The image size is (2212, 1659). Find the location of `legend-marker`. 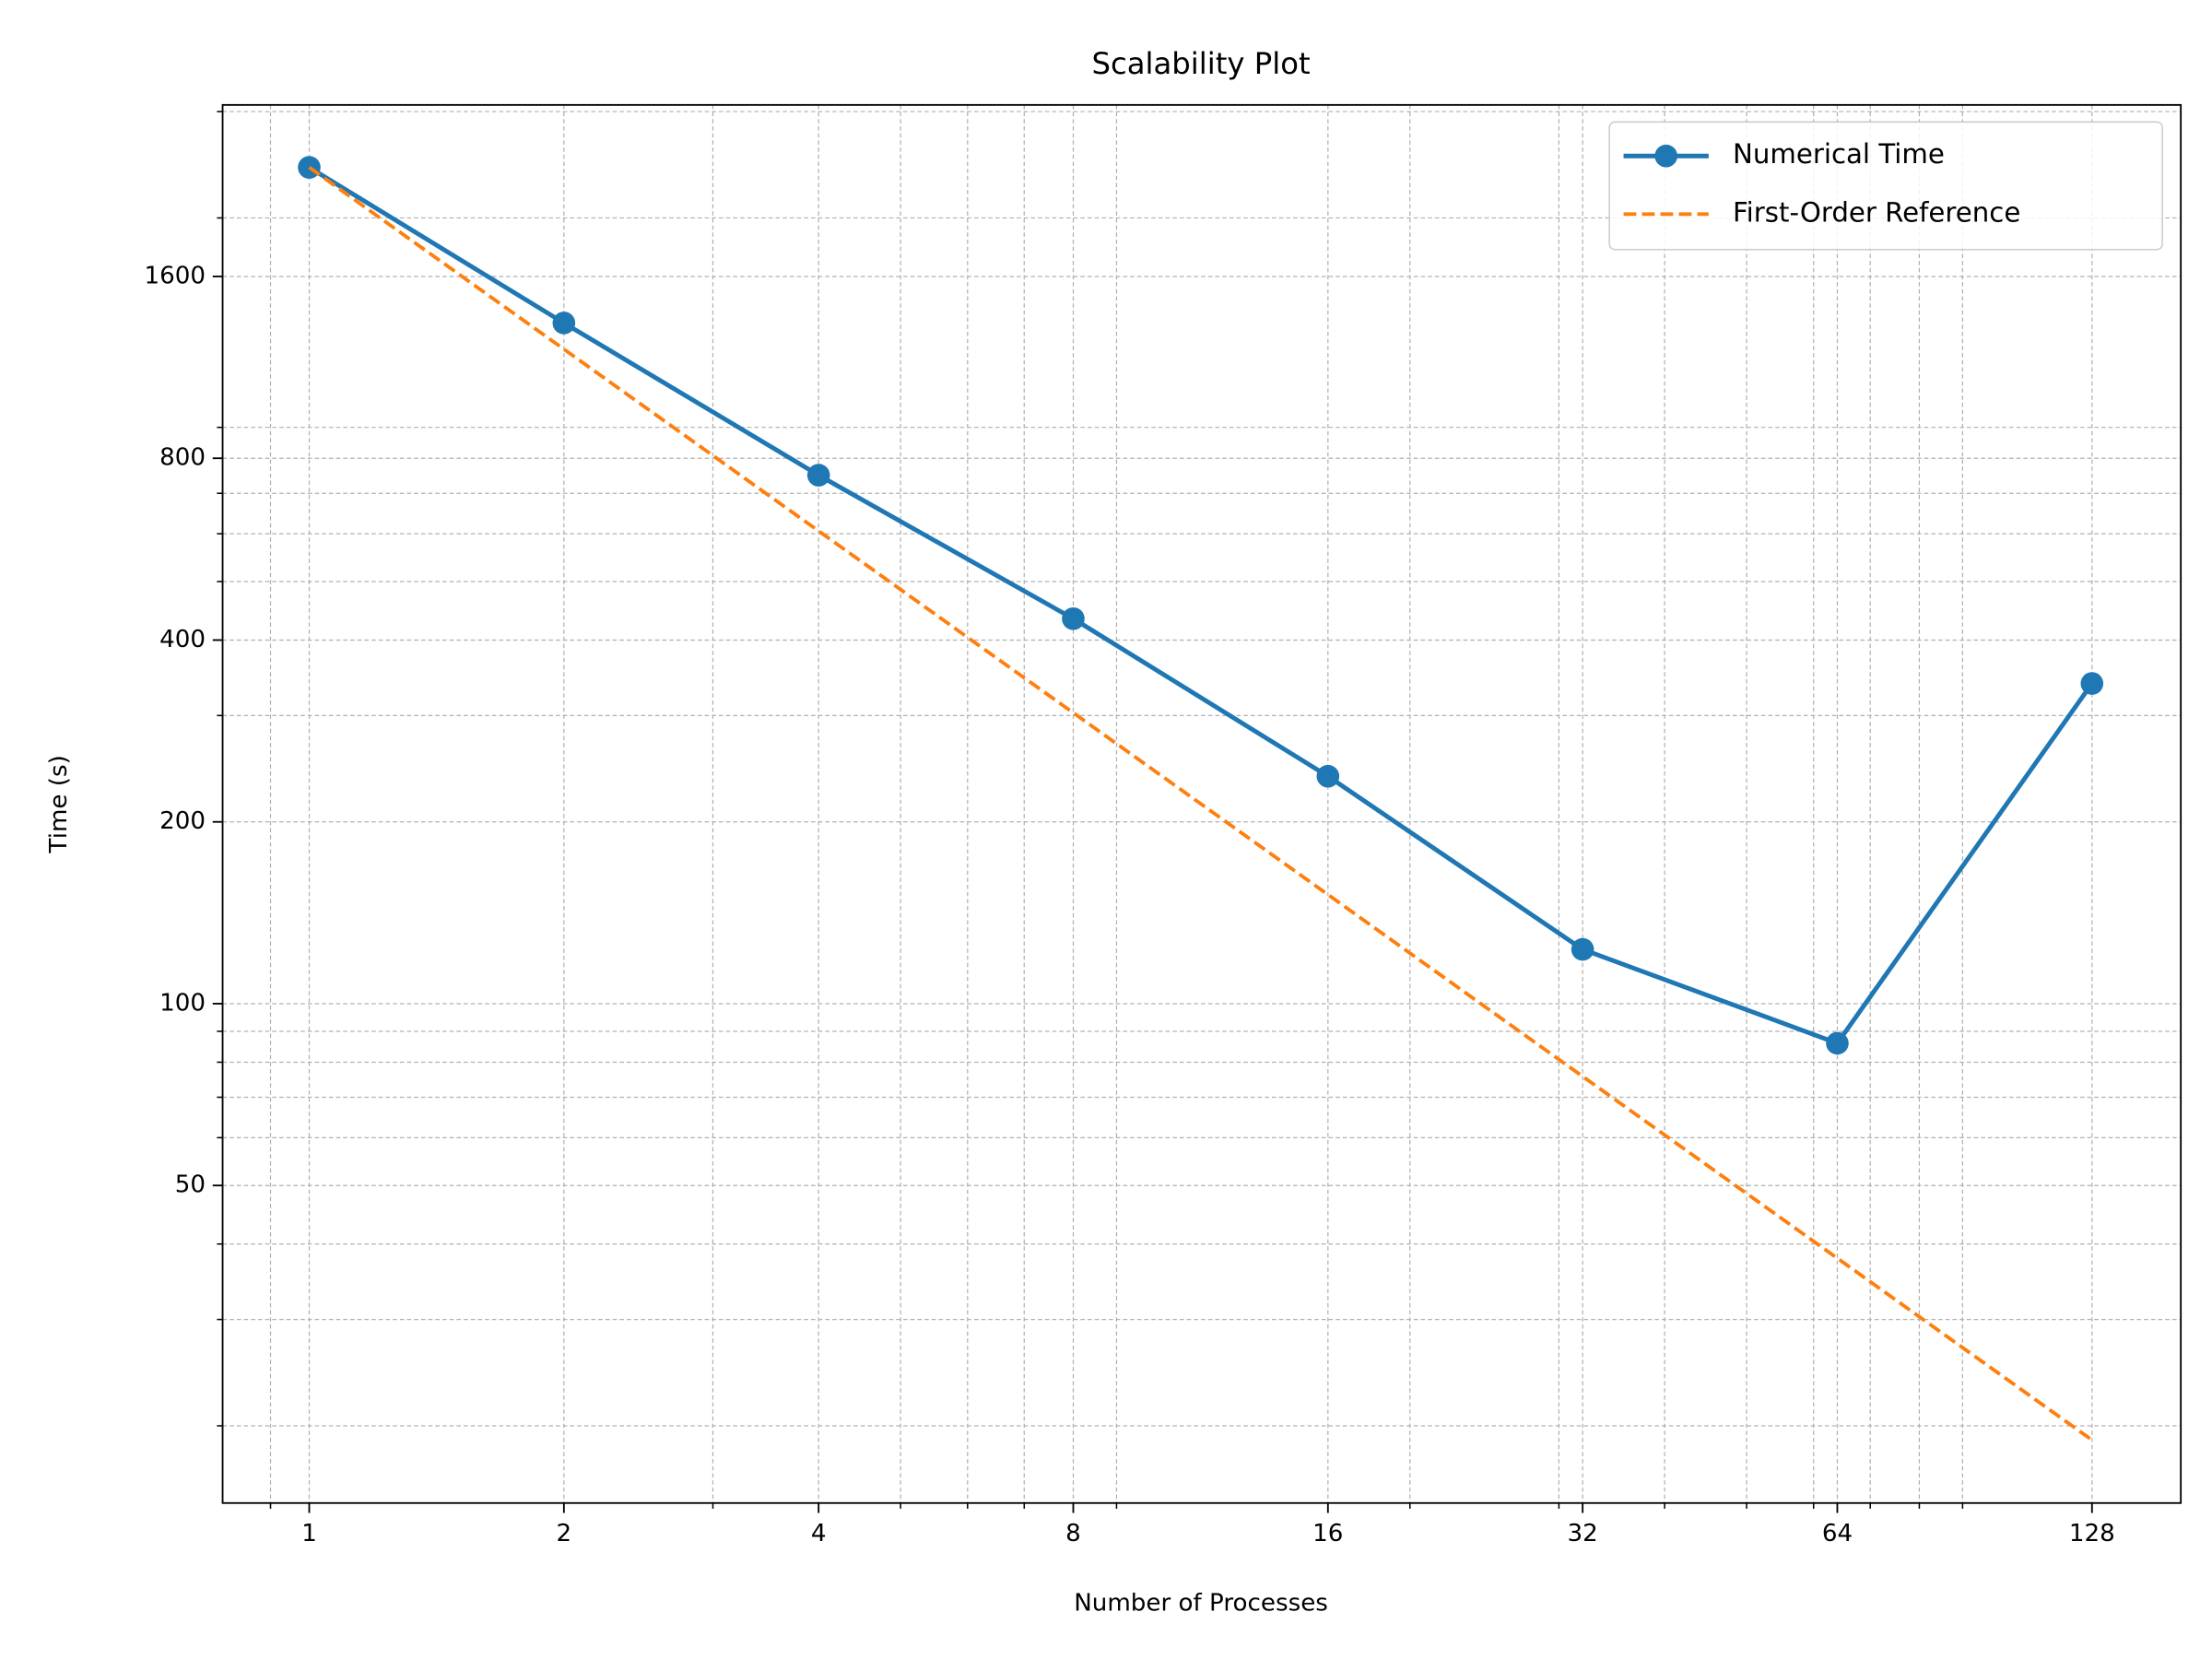

legend-marker is located at coordinates (1665, 156).